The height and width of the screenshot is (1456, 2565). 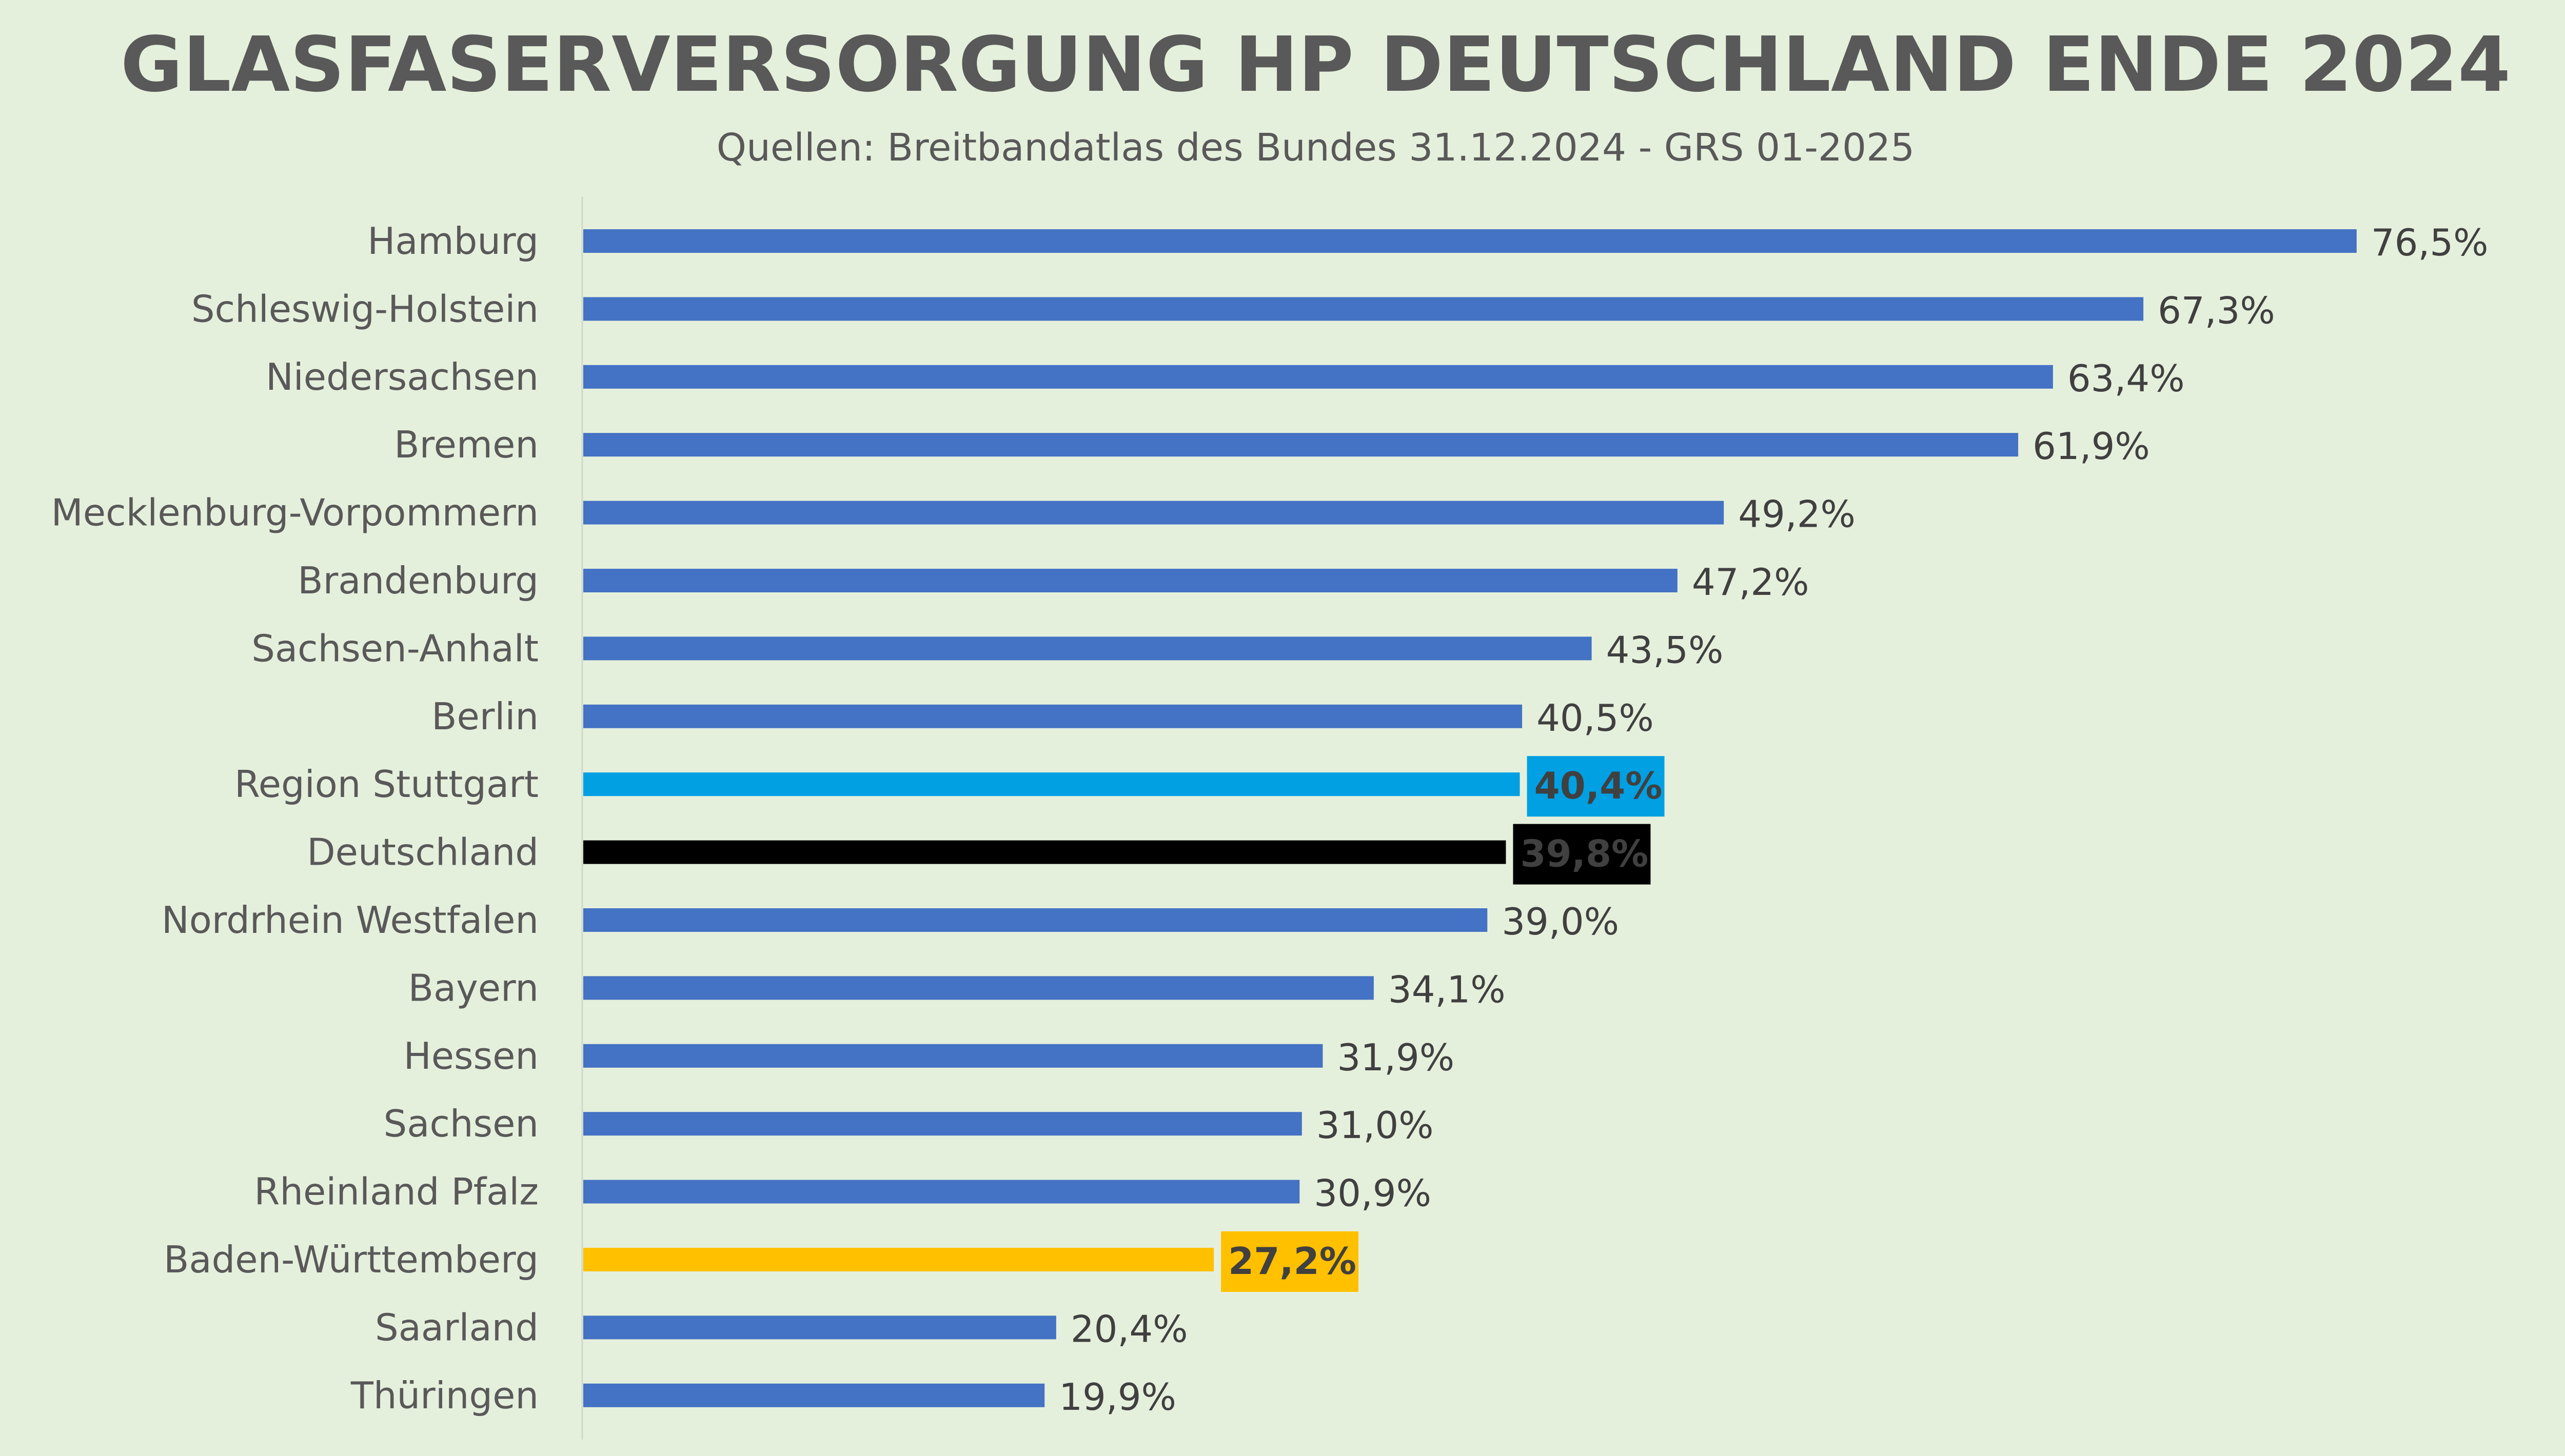 What do you see at coordinates (2126, 378) in the screenshot?
I see `value-label-niedersachsen: 63,4%` at bounding box center [2126, 378].